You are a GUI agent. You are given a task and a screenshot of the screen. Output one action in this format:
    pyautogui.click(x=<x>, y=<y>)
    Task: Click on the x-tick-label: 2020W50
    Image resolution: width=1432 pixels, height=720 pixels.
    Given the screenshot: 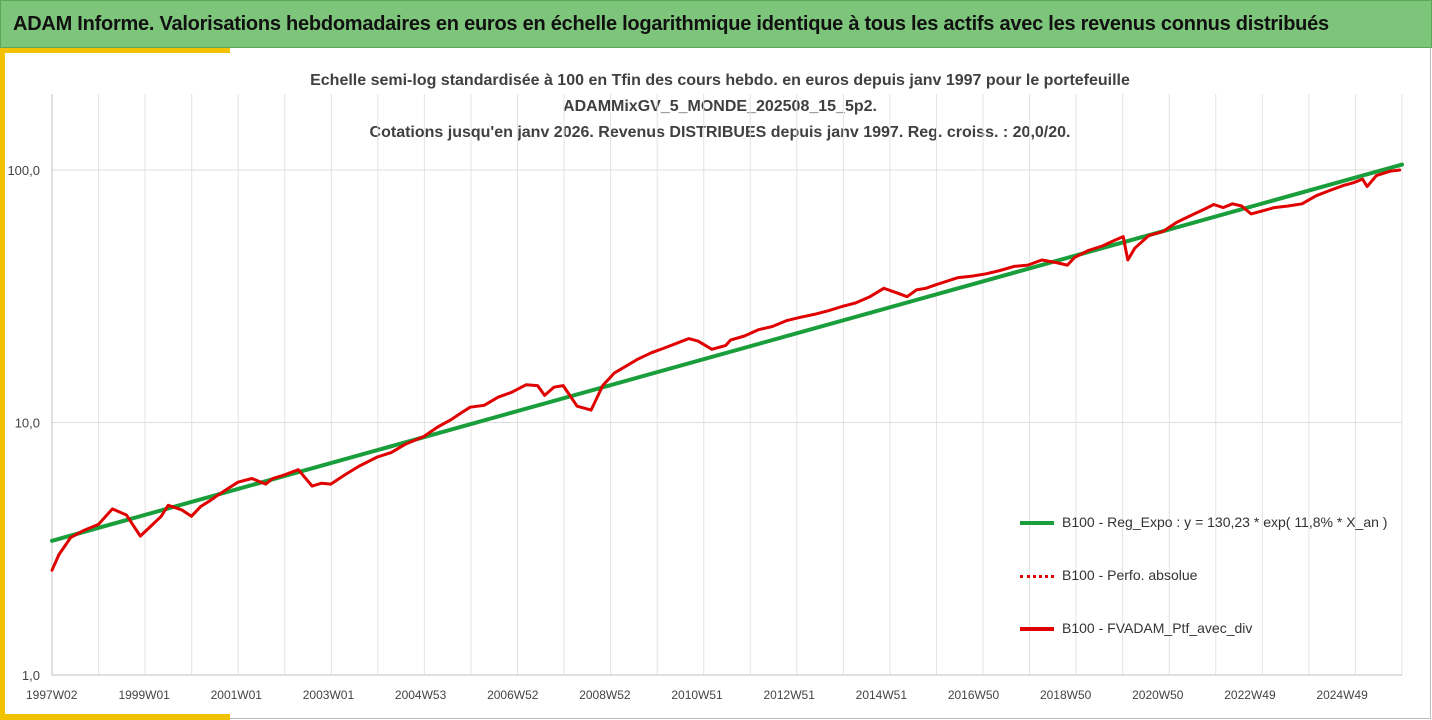 What is the action you would take?
    pyautogui.click(x=1158, y=695)
    